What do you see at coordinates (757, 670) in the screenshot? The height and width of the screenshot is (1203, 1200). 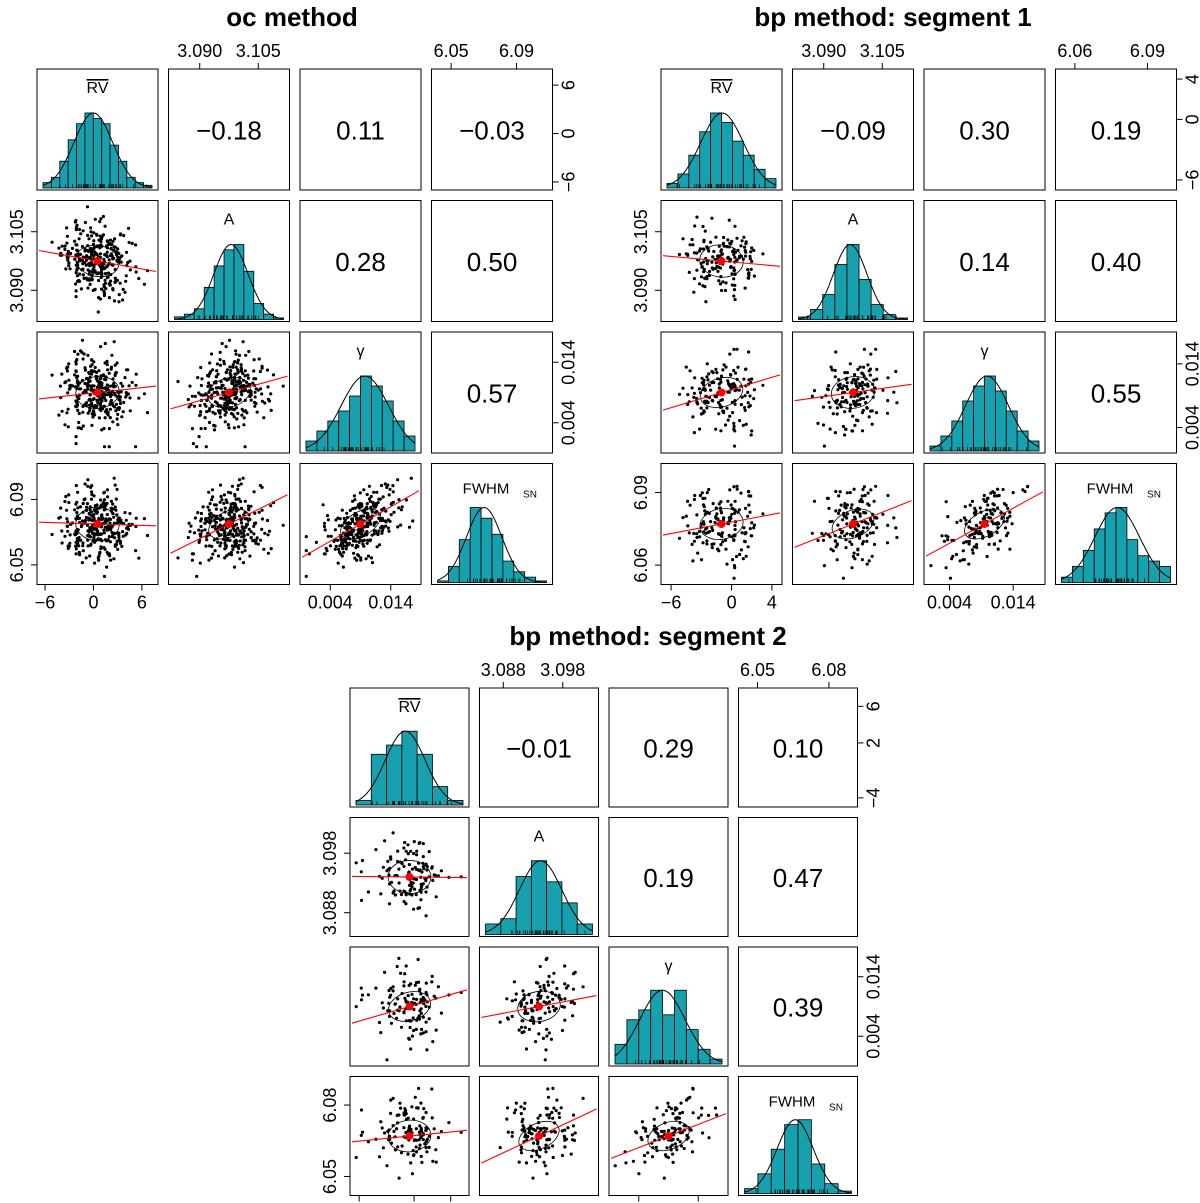 I see `x-tick-label: 6.05` at bounding box center [757, 670].